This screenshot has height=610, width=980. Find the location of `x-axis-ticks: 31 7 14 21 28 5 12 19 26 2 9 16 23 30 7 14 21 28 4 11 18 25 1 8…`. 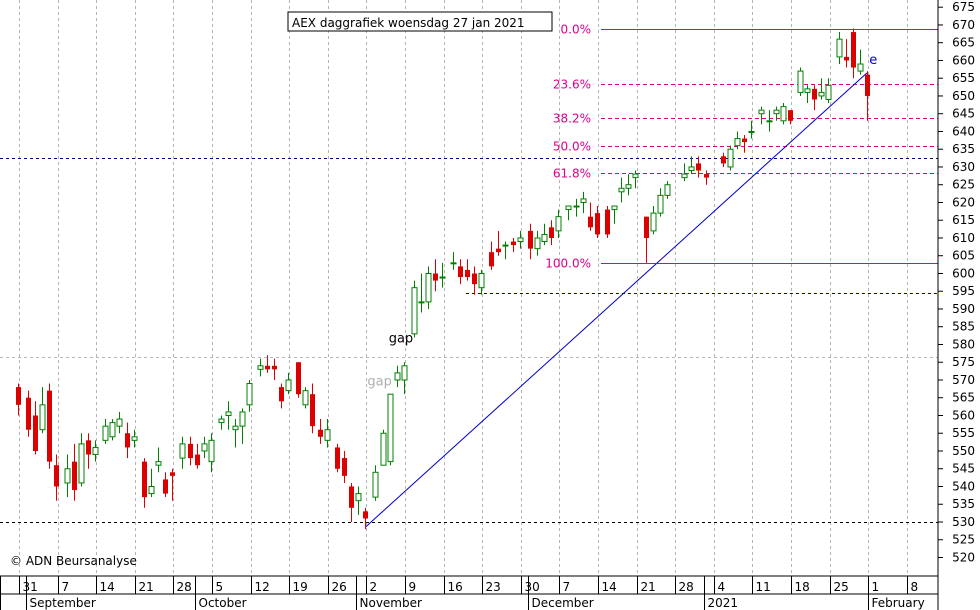

x-axis-ticks: 31 7 14 21 28 5 12 19 26 2 9 16 23 30 7 14 21 28 4 11 18 25 1 8… is located at coordinates (472, 593).